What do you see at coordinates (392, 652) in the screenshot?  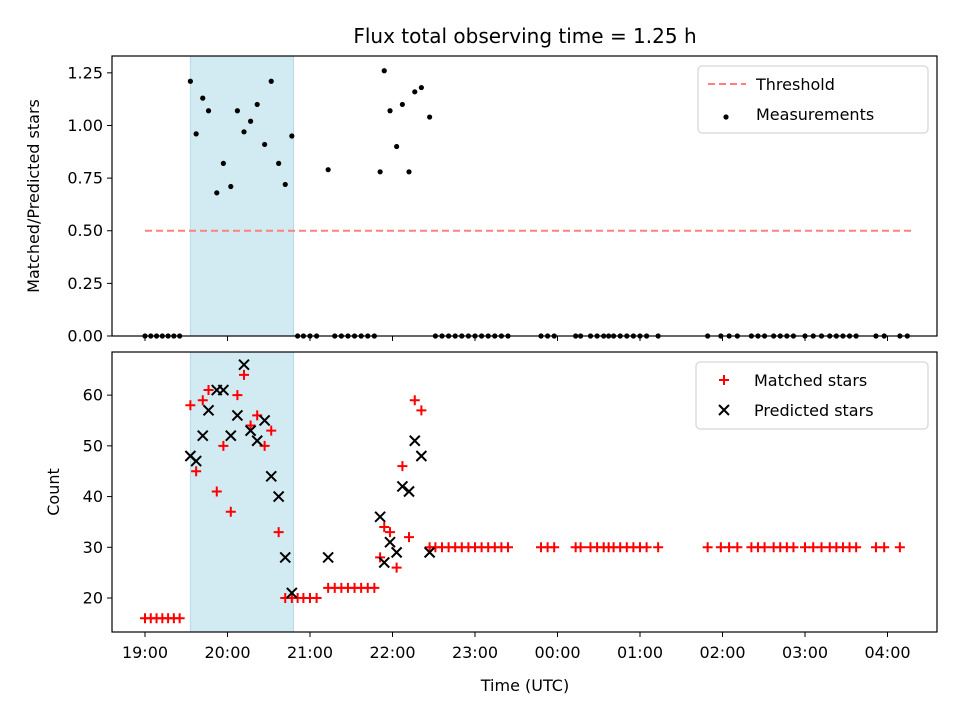 I see `x-tick-label: 22:00` at bounding box center [392, 652].